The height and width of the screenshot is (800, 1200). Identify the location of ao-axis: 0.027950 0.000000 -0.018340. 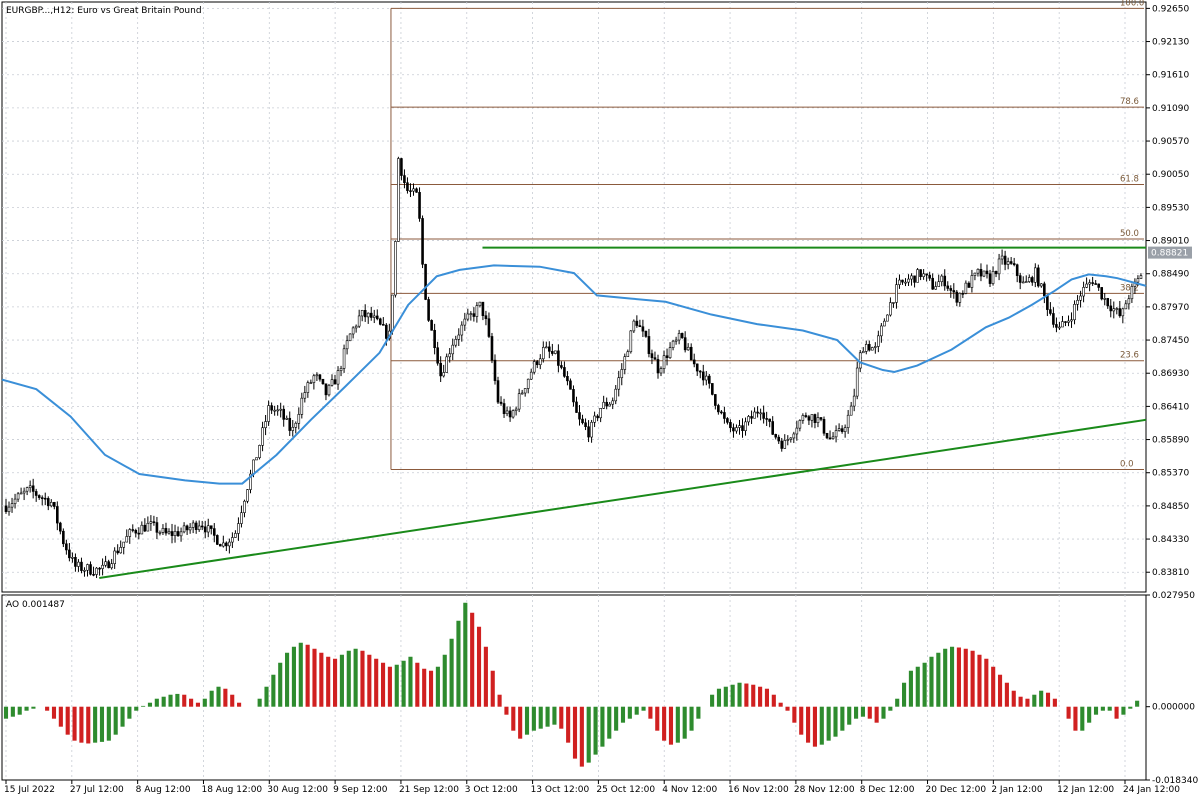
(1172, 688).